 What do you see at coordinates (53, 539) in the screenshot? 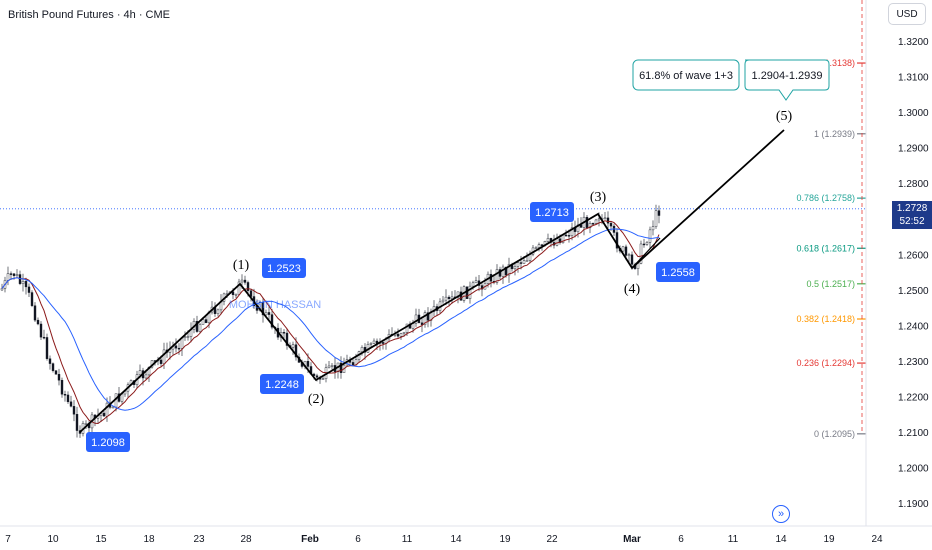
I see `time-tick-label: 10` at bounding box center [53, 539].